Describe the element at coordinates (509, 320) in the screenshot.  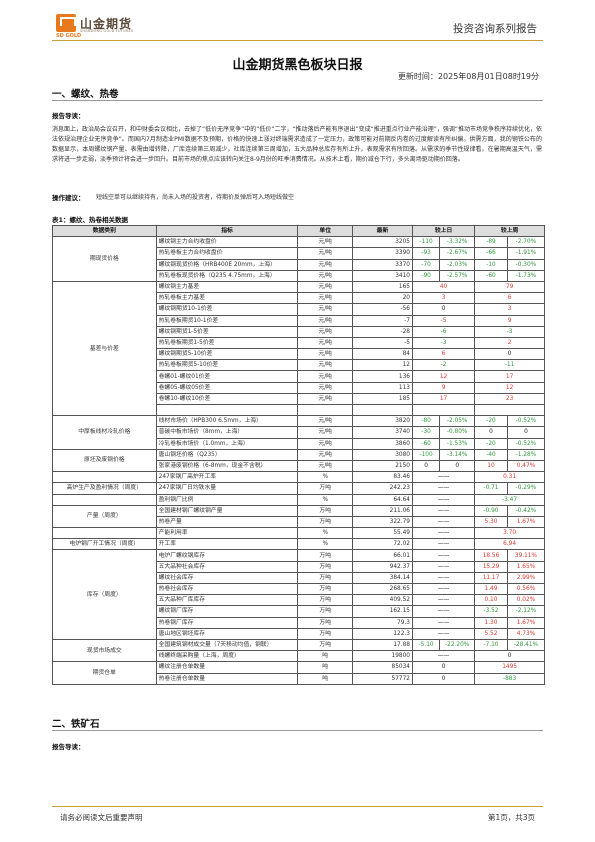
I see `week-change-cell: 9` at that location.